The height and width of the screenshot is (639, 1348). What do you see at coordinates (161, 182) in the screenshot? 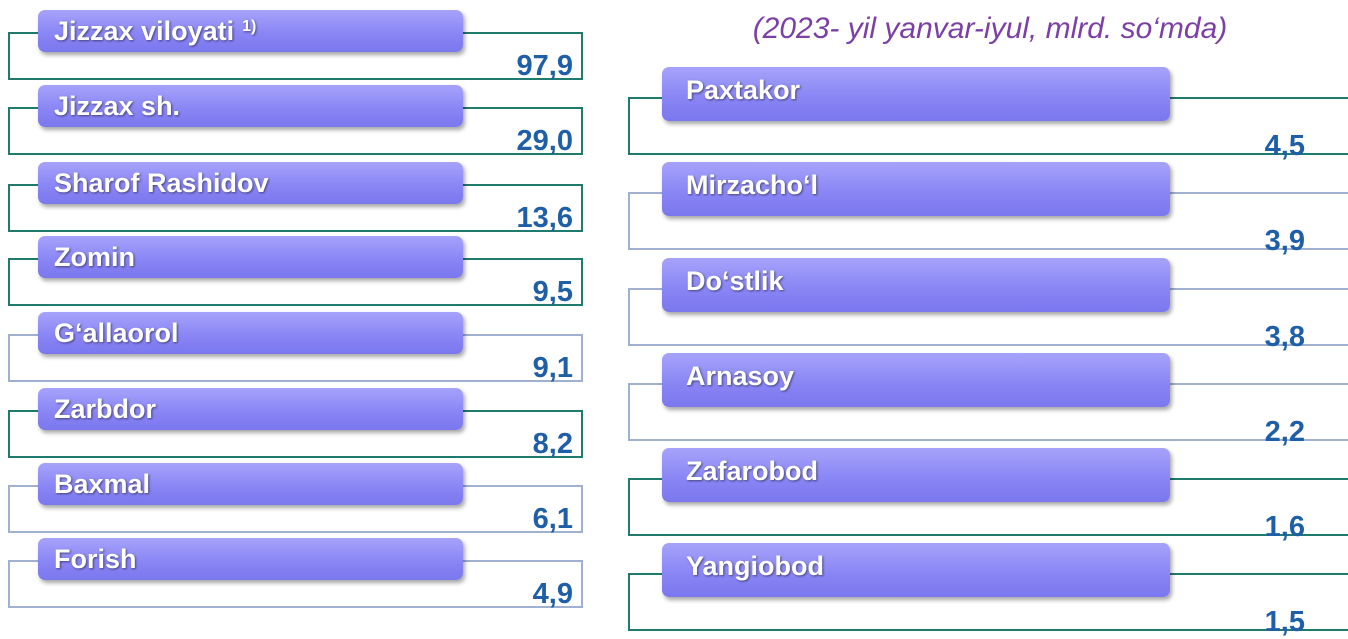
I see `region-name: Sharof Rashidov` at bounding box center [161, 182].